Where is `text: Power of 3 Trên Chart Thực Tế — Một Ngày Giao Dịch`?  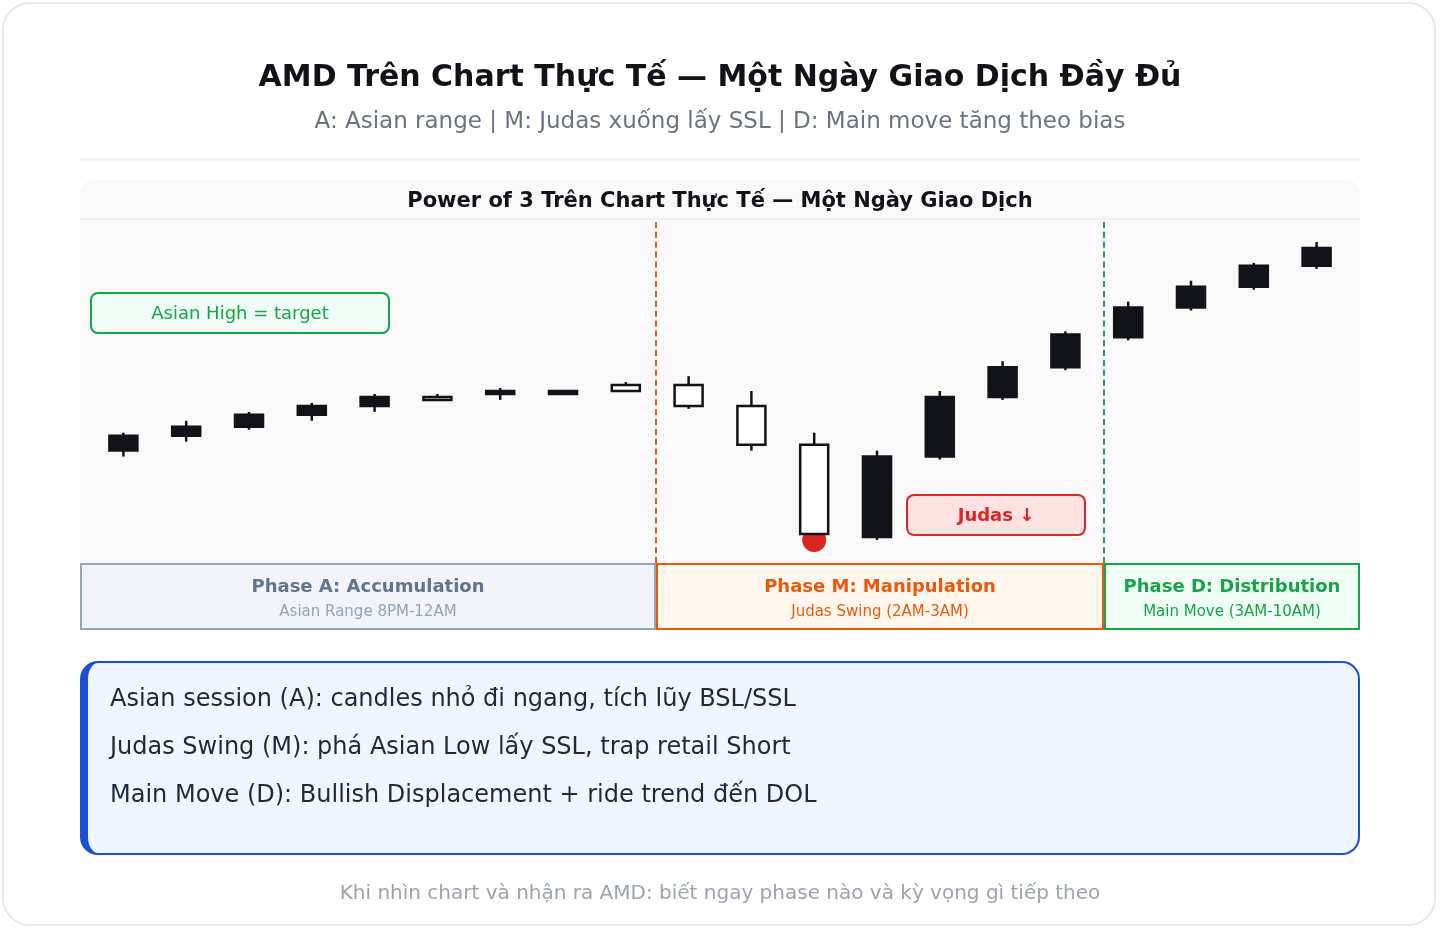
text: Power of 3 Trên Chart Thực Tế — Một Ngày Giao Dịch is located at coordinates (720, 200).